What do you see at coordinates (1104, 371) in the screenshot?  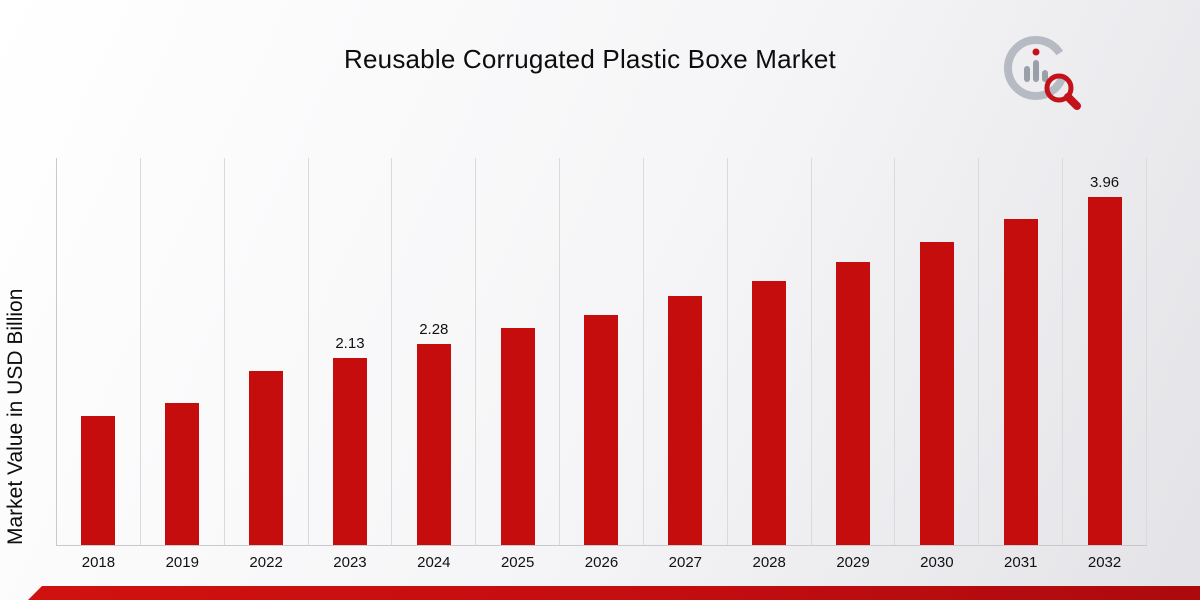 I see `bar-2032` at bounding box center [1104, 371].